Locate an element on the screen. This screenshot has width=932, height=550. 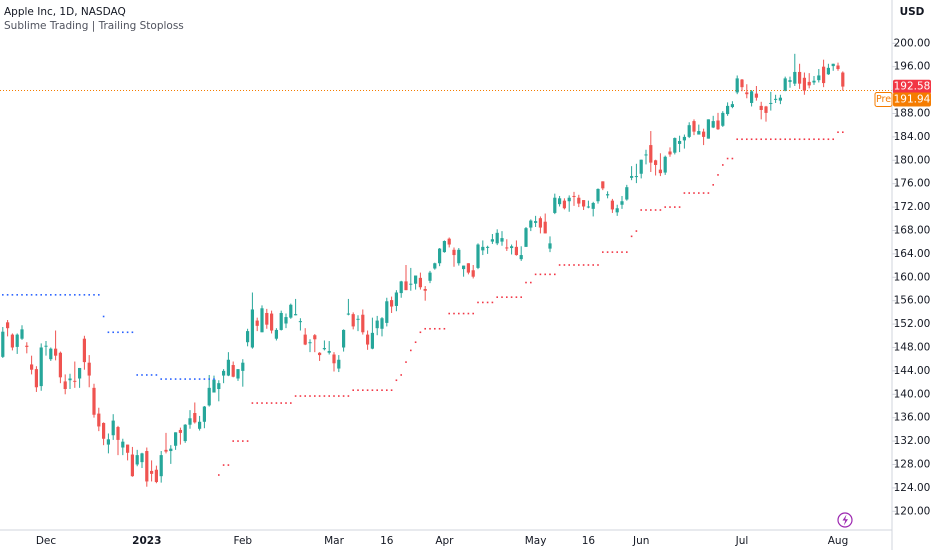
y-tick-label: 184.00 is located at coordinates (912, 137).